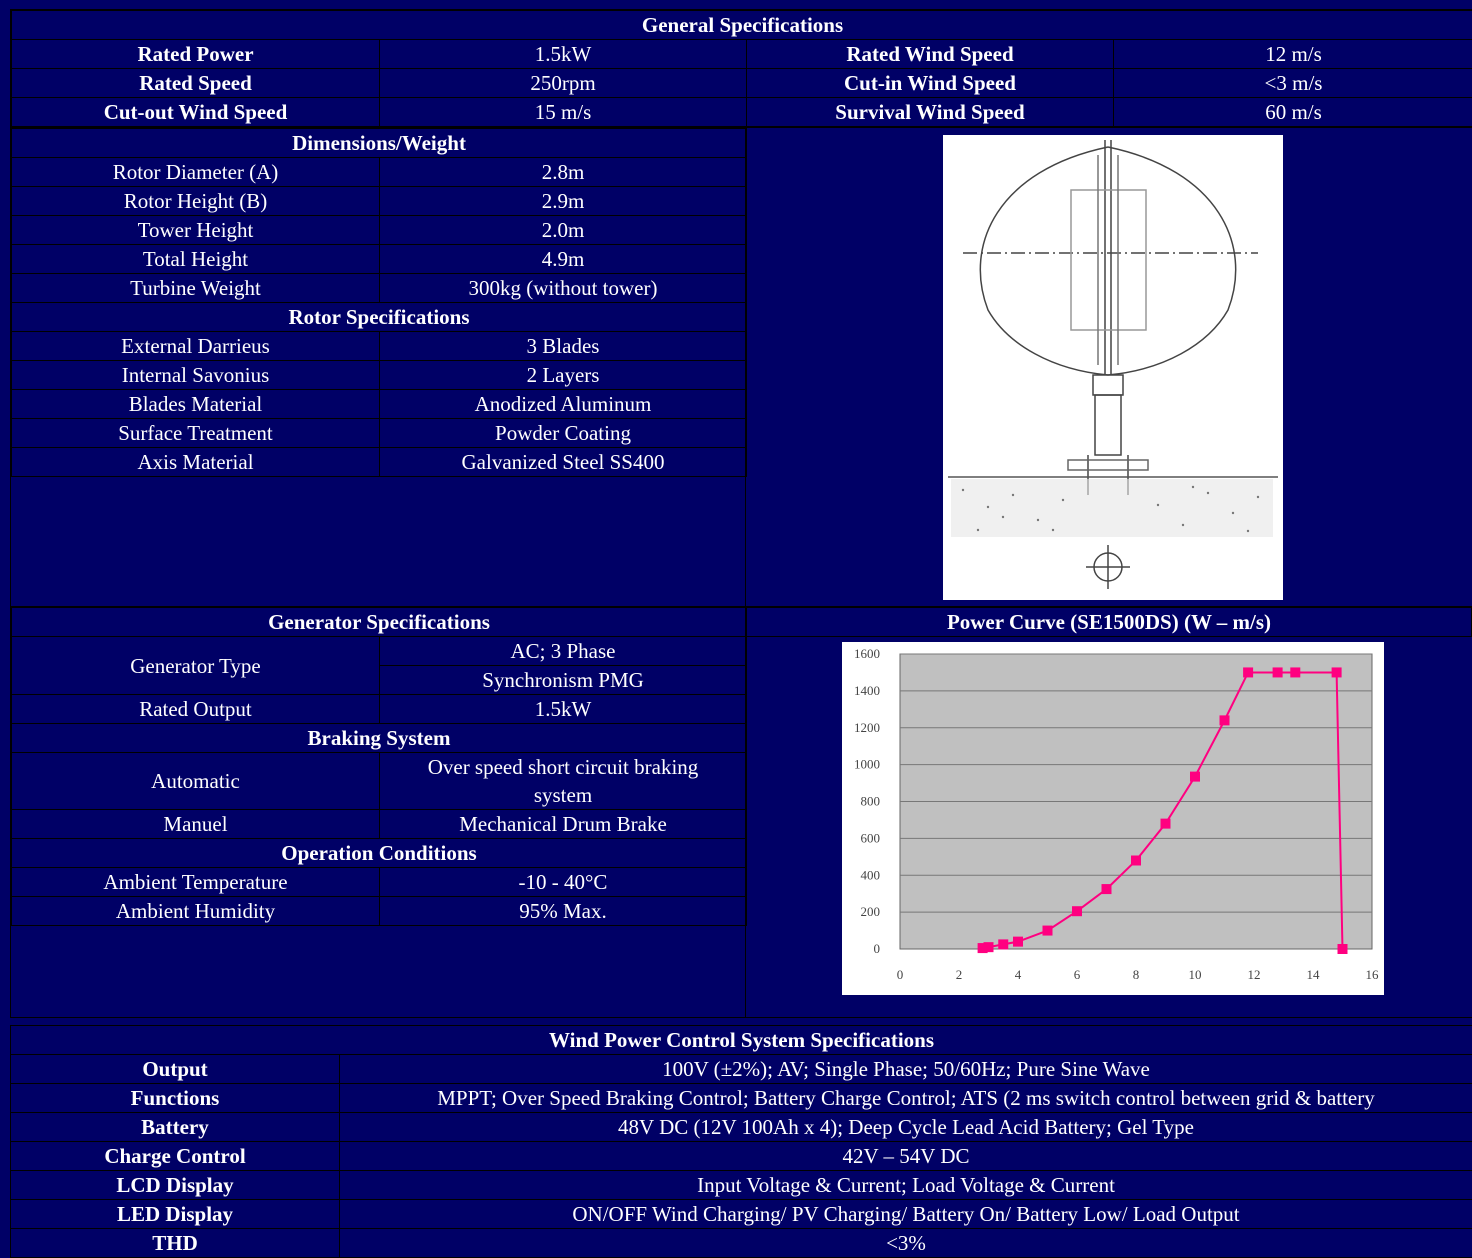 This screenshot has height=1258, width=1472. What do you see at coordinates (563, 346) in the screenshot?
I see `spec-value: 3 Blades` at bounding box center [563, 346].